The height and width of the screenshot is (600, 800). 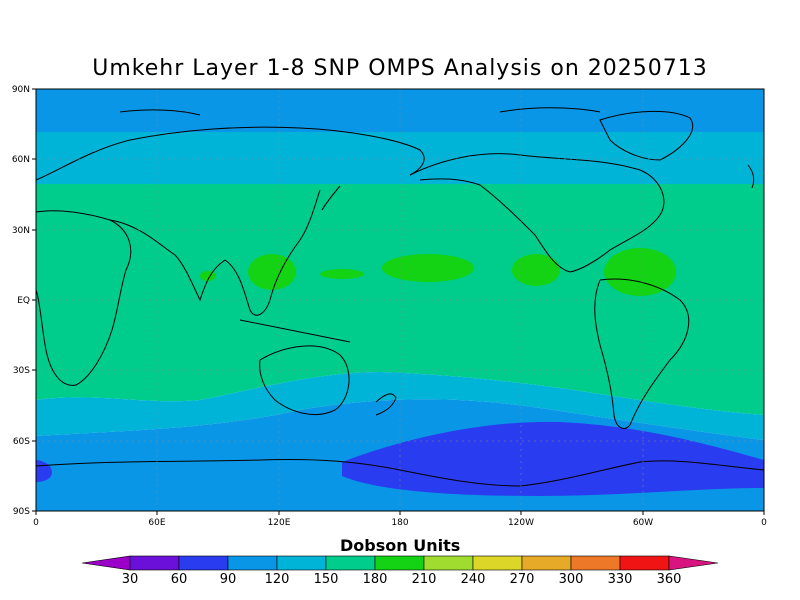 What do you see at coordinates (620, 579) in the screenshot?
I see `colorbar-tick-label: 330` at bounding box center [620, 579].